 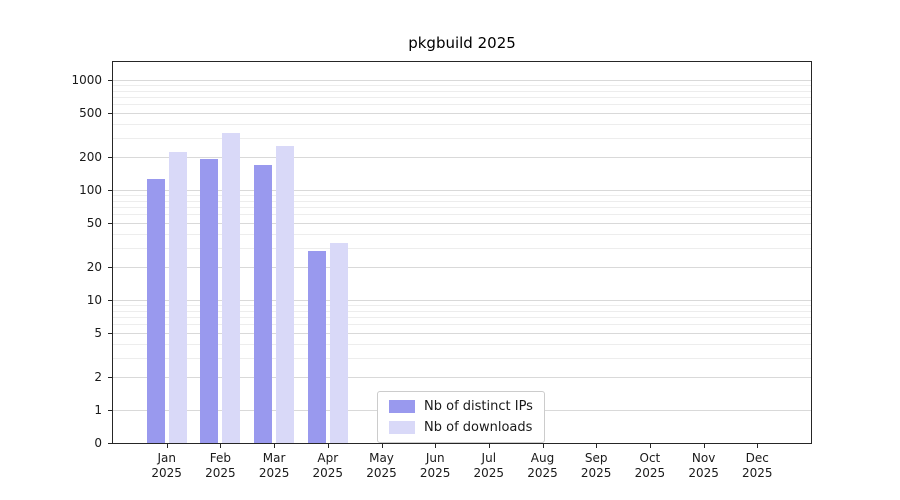 I want to click on legend-item-distinct-ips: Nb of distinct IPs, so click(x=461, y=406).